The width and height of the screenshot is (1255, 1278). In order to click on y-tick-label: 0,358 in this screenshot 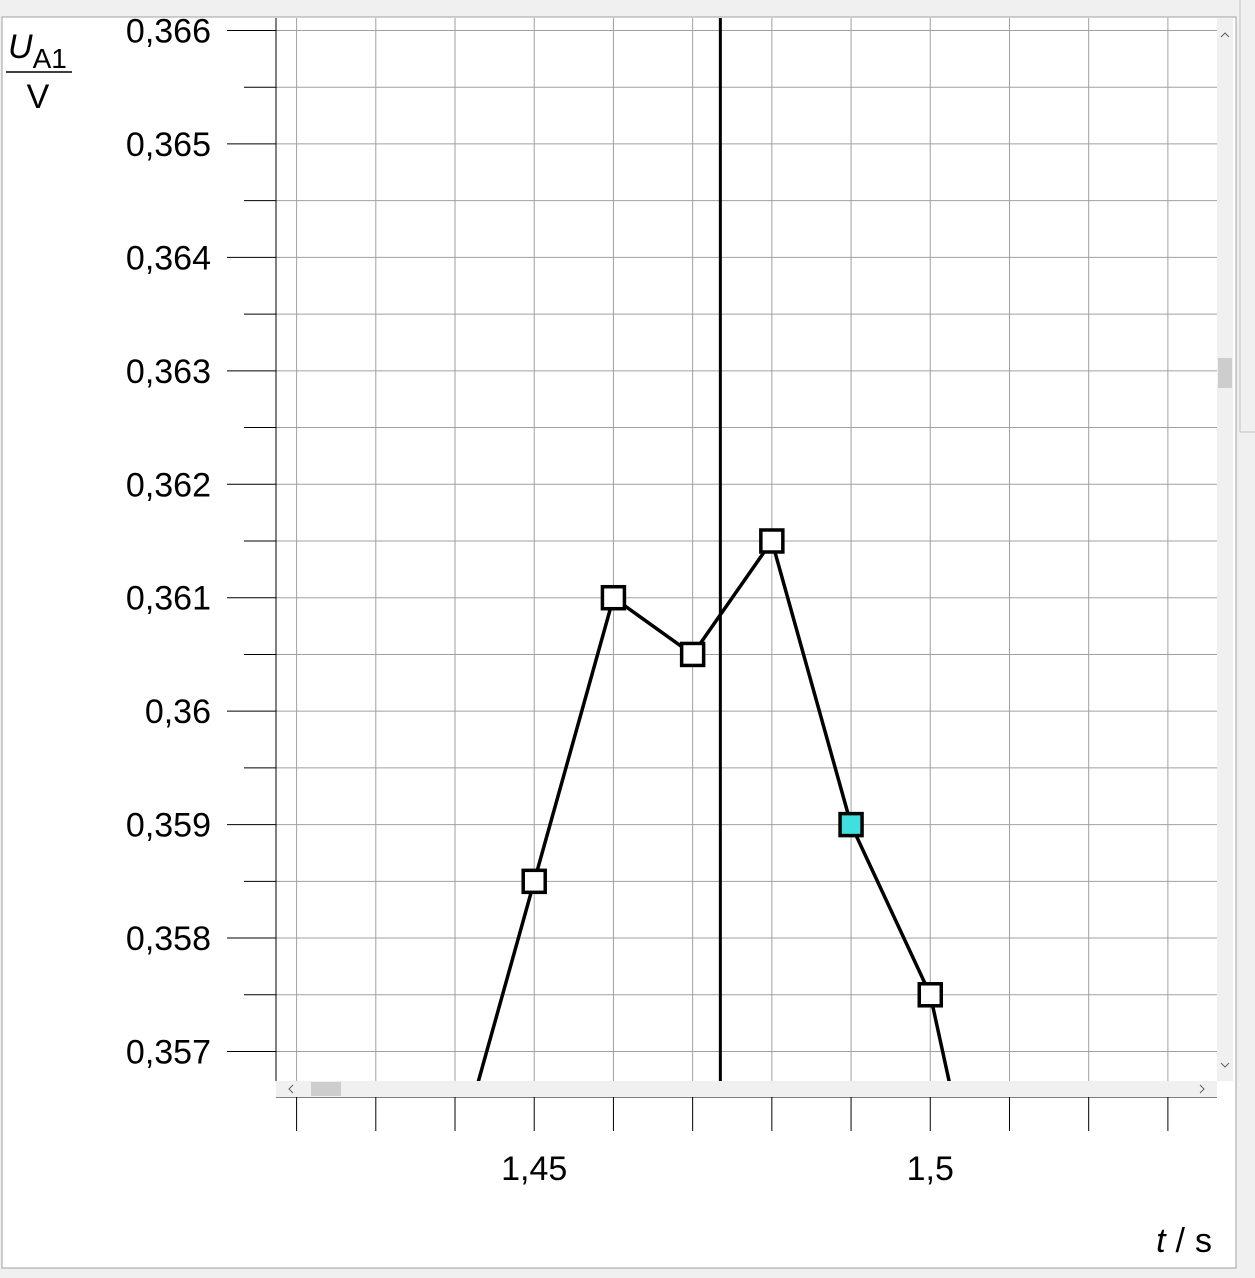, I will do `click(168, 939)`.